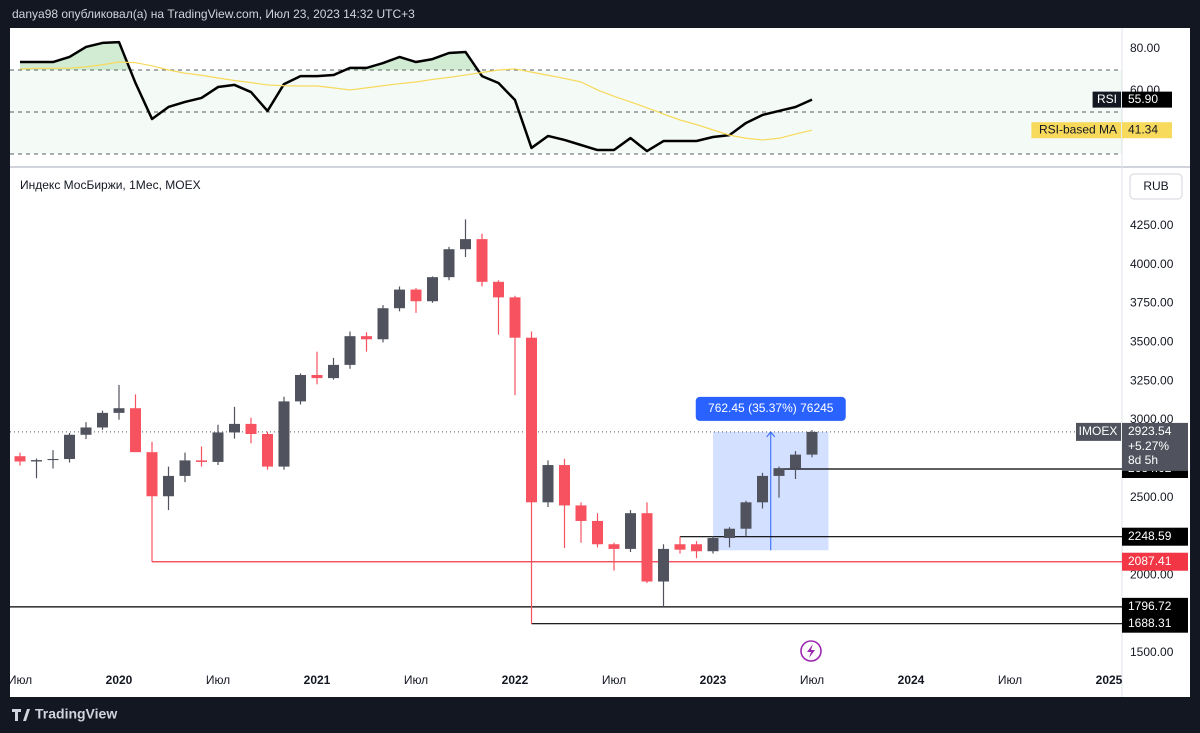 The image size is (1200, 733). What do you see at coordinates (1150, 536) in the screenshot?
I see `level-label: 2248.59` at bounding box center [1150, 536].